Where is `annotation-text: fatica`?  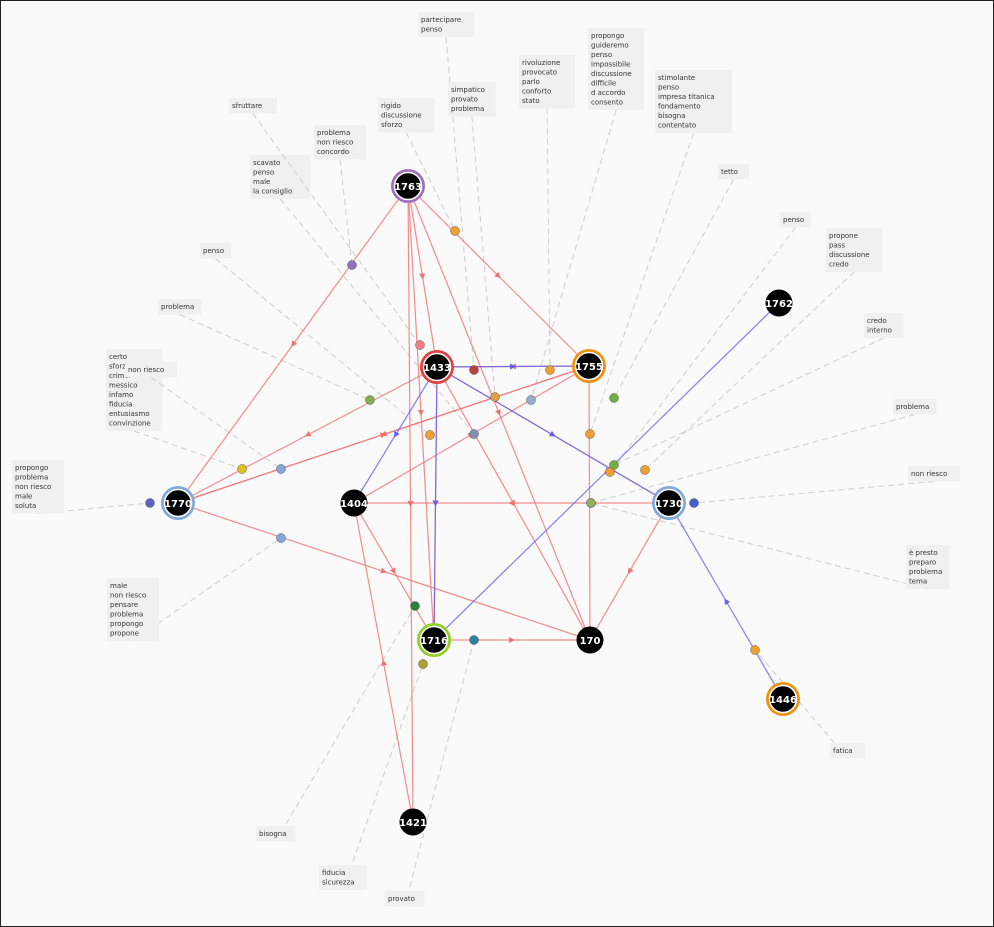
annotation-text: fatica is located at coordinates (843, 751).